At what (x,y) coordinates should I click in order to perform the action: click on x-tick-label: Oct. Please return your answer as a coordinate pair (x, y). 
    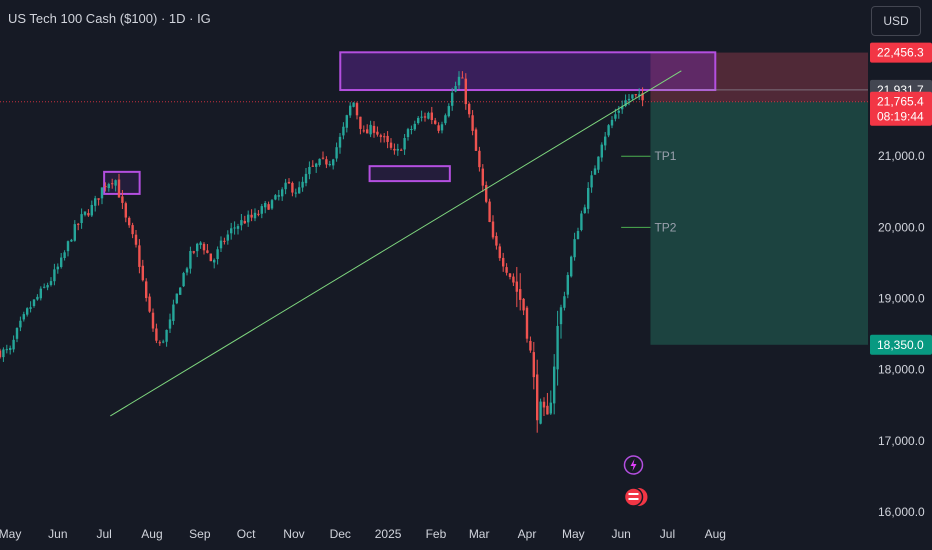
    Looking at the image, I should click on (246, 534).